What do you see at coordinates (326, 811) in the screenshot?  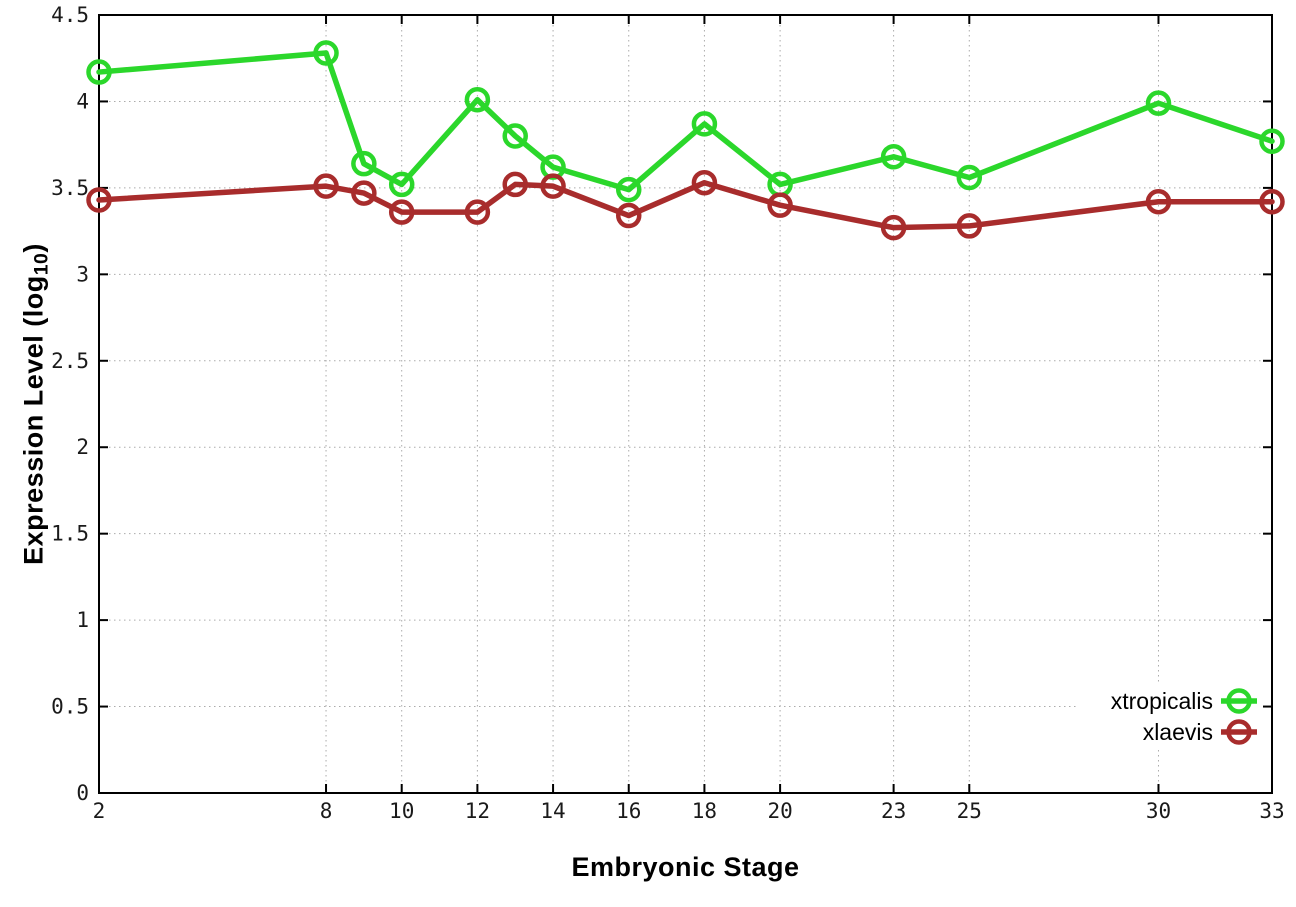 I see `x-tick-label: 8` at bounding box center [326, 811].